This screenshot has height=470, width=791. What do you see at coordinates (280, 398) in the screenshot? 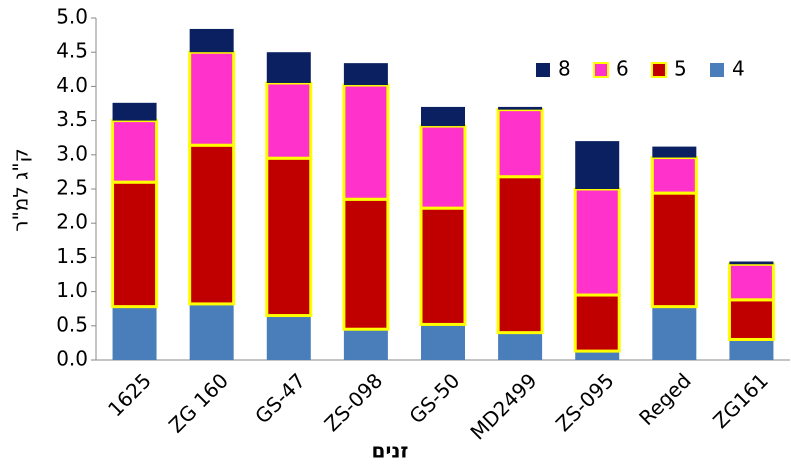
I see `x-tick-label: GS-47` at bounding box center [280, 398].